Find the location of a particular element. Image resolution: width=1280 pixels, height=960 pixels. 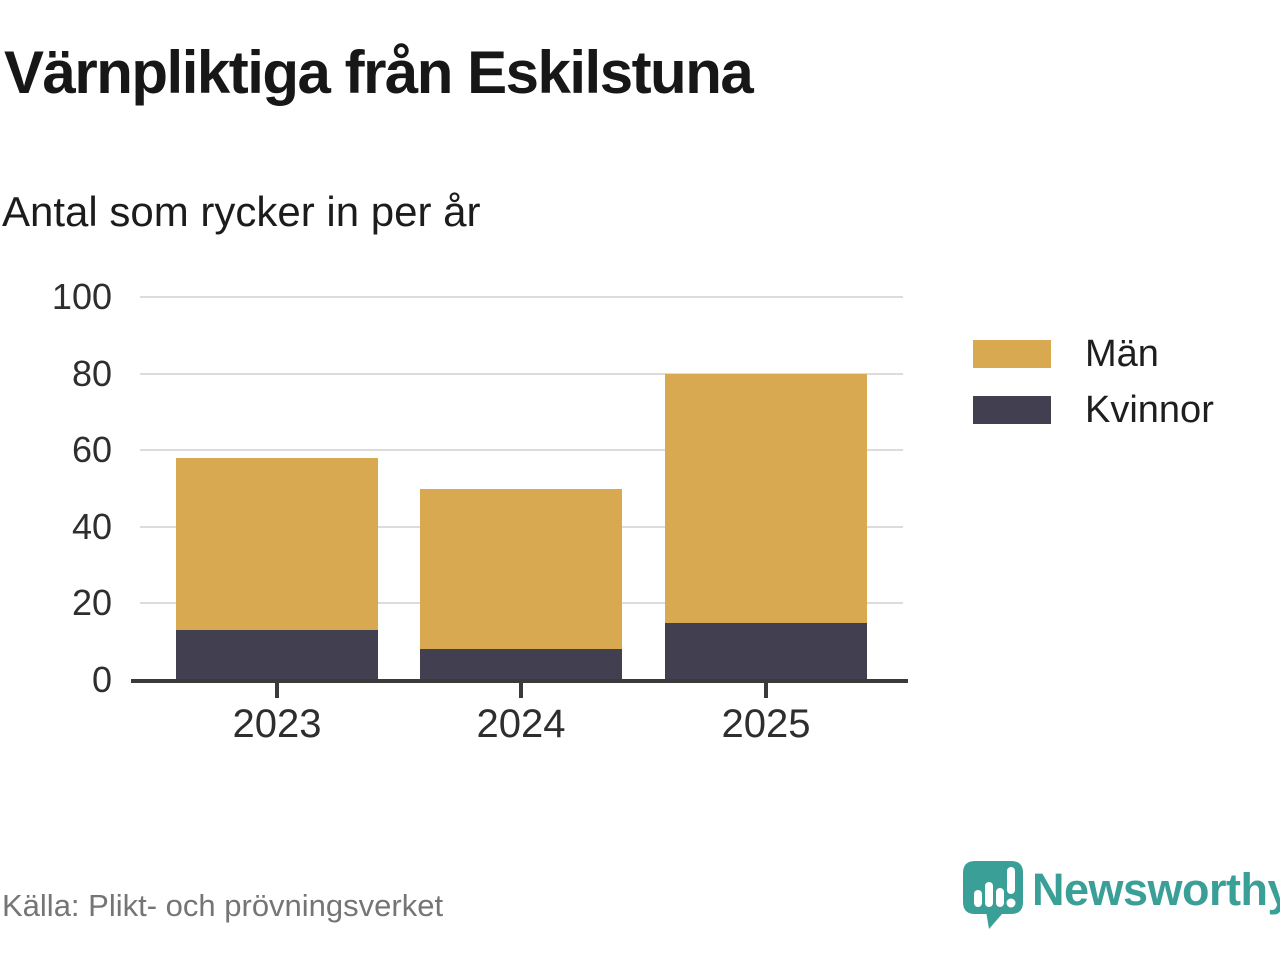

newsworthy-logo-icon is located at coordinates (993, 895).